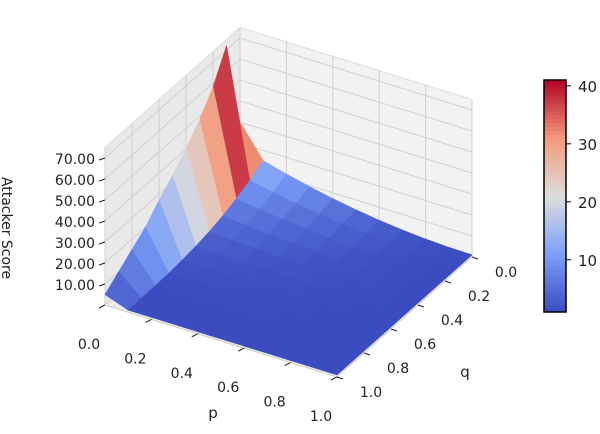  What do you see at coordinates (587, 203) in the screenshot?
I see `colorbar-tick-label: 20` at bounding box center [587, 203].